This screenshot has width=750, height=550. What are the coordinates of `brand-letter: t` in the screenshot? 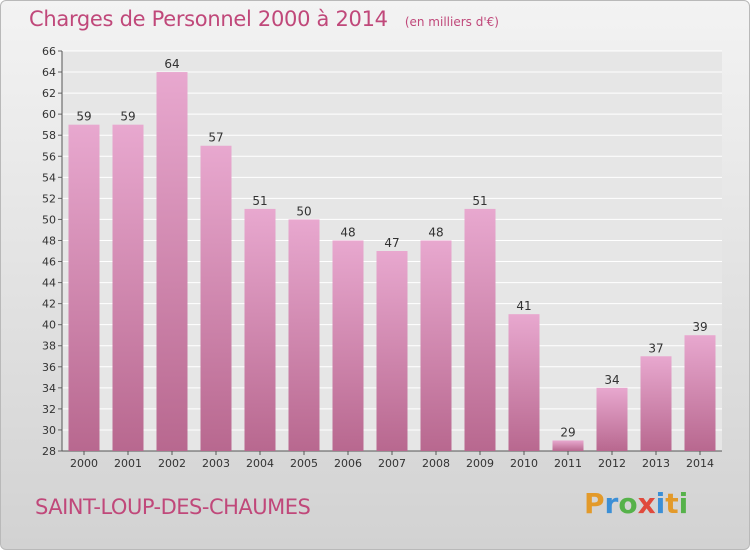 It's located at (672, 503).